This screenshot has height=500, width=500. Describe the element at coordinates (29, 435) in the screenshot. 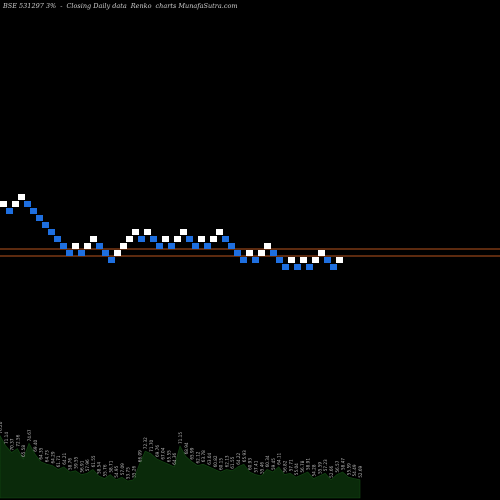

I see `volume-label-6: 74.67` at that location.